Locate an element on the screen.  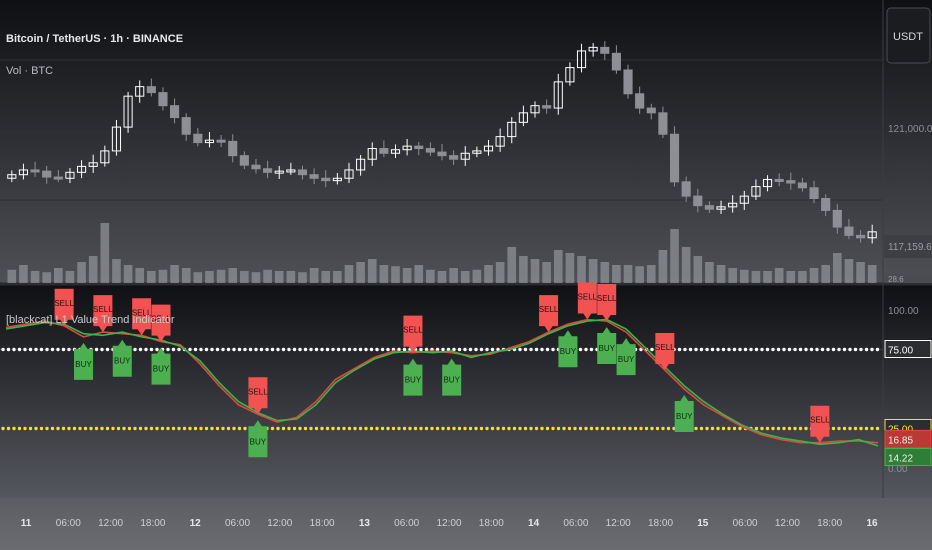
volume-value-label: 28.6 is located at coordinates (896, 279).